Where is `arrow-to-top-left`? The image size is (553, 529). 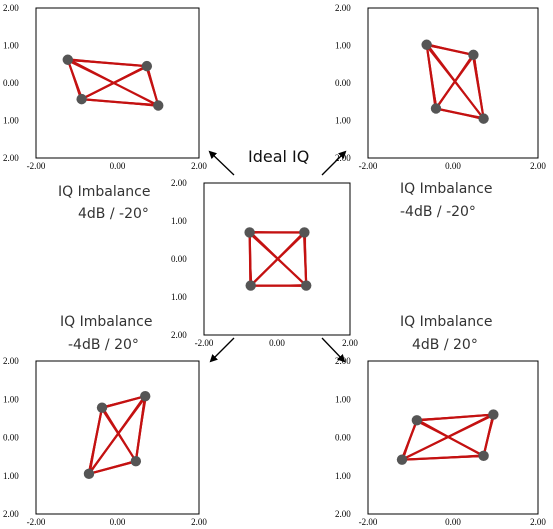 arrow-to-top-left is located at coordinates (221, 163).